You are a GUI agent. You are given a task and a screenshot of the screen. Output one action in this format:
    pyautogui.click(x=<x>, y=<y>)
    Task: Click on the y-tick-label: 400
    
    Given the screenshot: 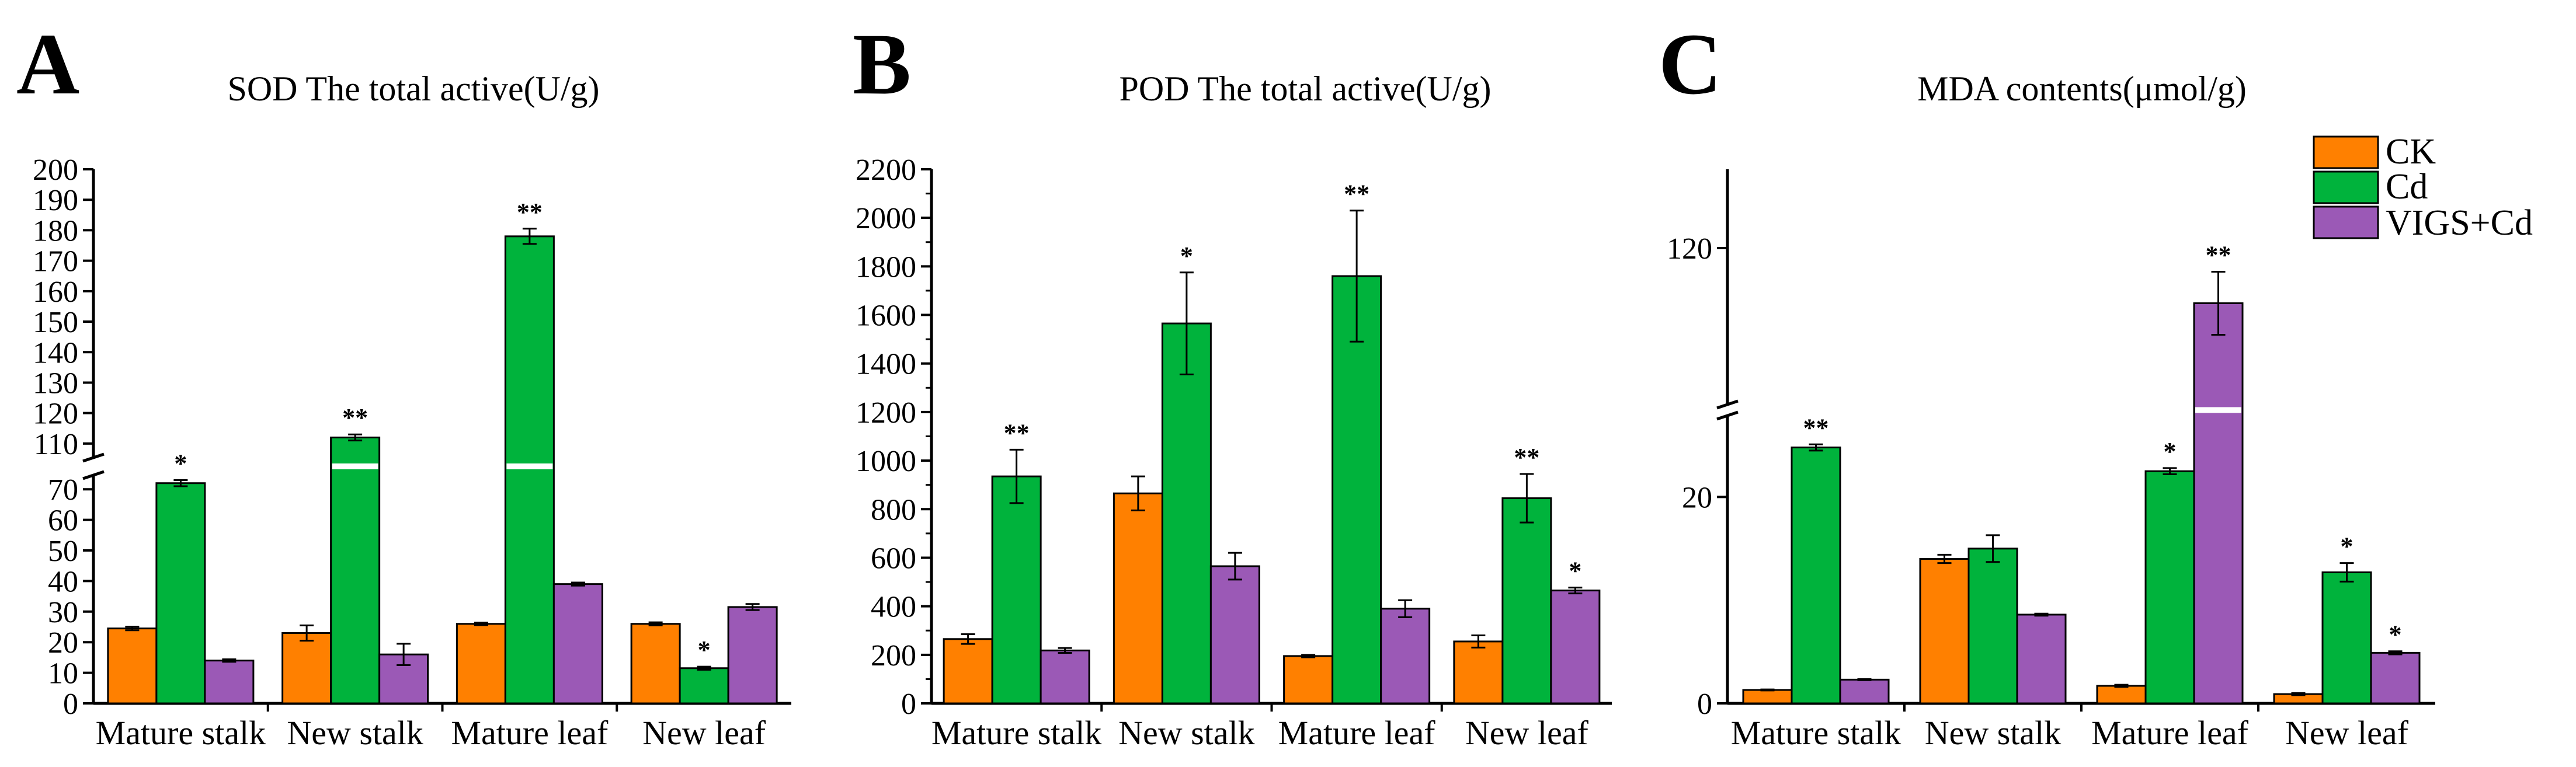 What is the action you would take?
    pyautogui.click(x=894, y=607)
    